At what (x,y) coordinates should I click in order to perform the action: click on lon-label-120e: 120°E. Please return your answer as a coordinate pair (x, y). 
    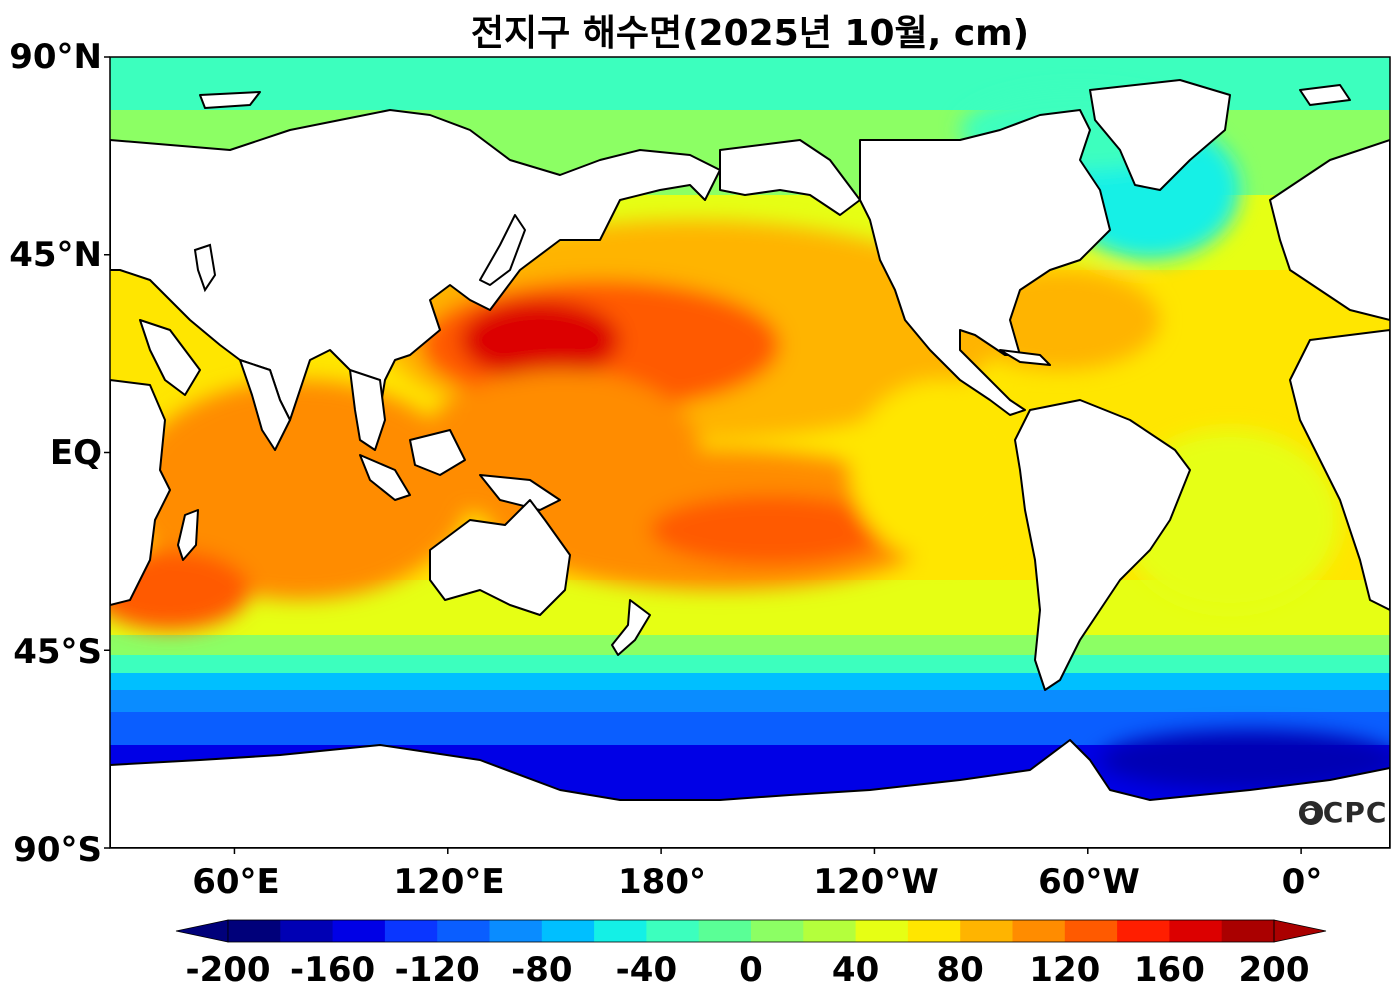
    Looking at the image, I should click on (449, 882).